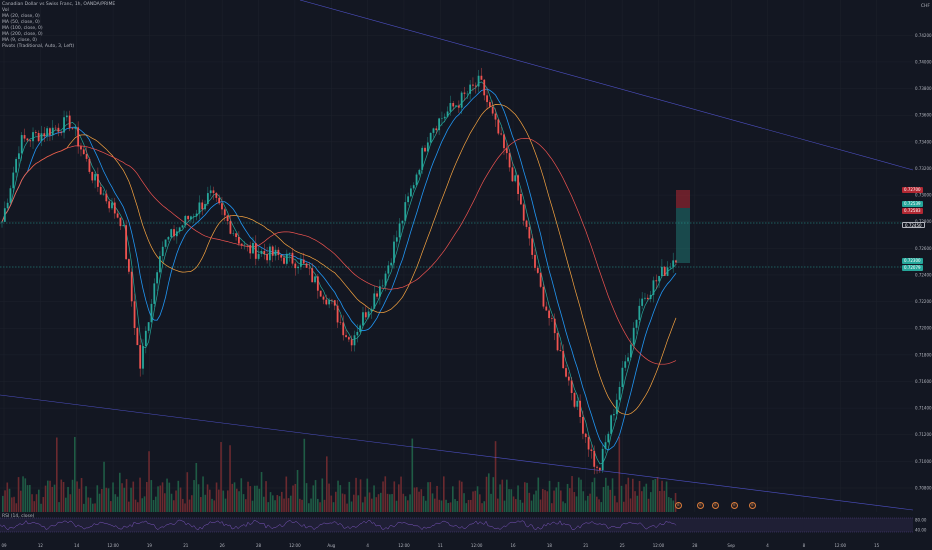 This screenshot has width=932, height=550. I want to click on position-tool, so click(683, 226).